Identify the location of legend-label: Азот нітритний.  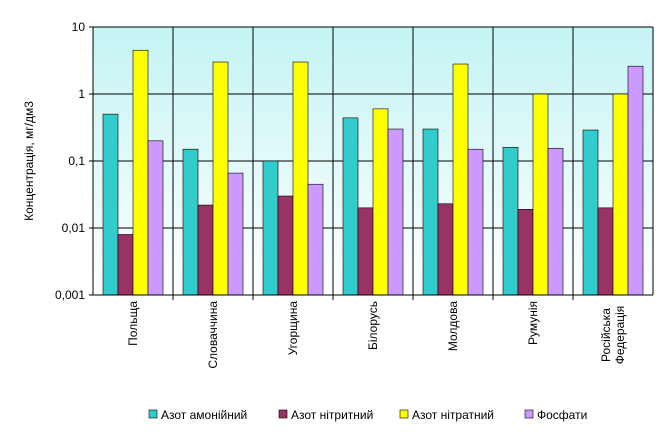
(332, 415).